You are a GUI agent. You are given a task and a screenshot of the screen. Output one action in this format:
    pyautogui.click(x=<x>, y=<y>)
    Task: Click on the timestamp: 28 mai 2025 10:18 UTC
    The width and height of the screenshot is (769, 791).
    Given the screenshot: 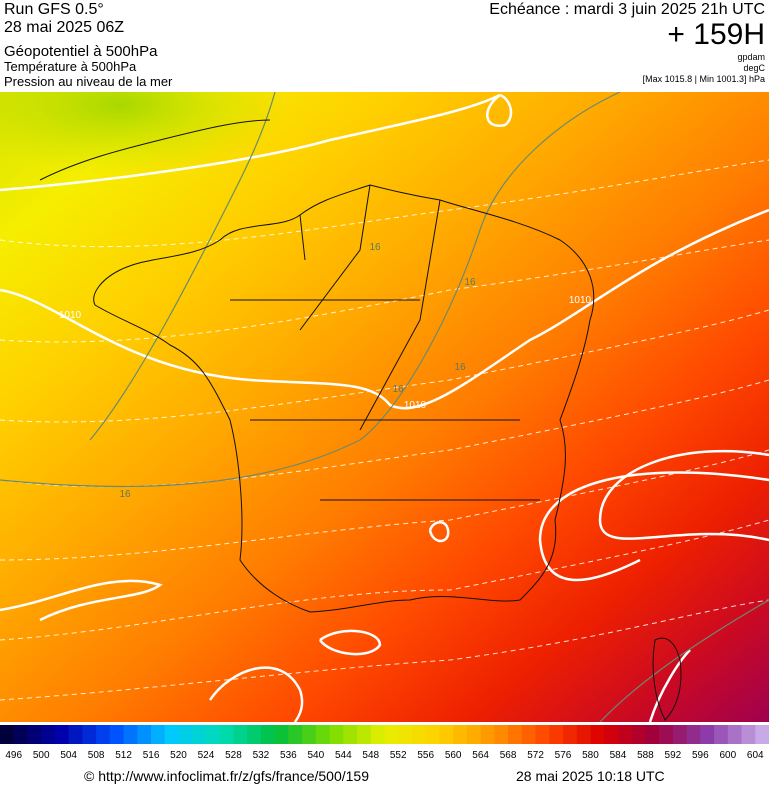 What is the action you would take?
    pyautogui.click(x=590, y=776)
    